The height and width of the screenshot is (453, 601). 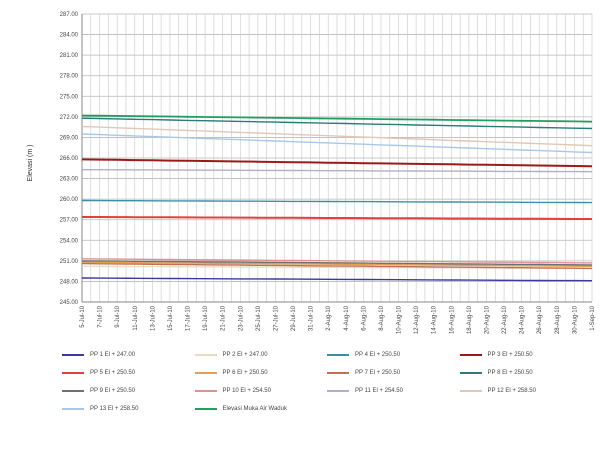 I want to click on legend-item: PP 6 El + 250.50, so click(x=261, y=373).